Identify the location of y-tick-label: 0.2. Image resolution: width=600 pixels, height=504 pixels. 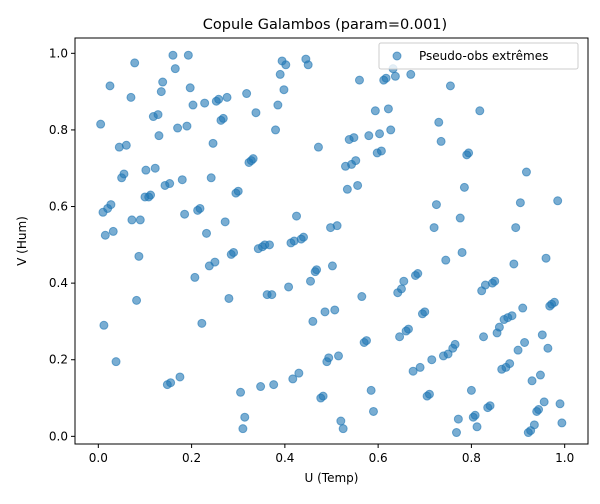
(58, 360).